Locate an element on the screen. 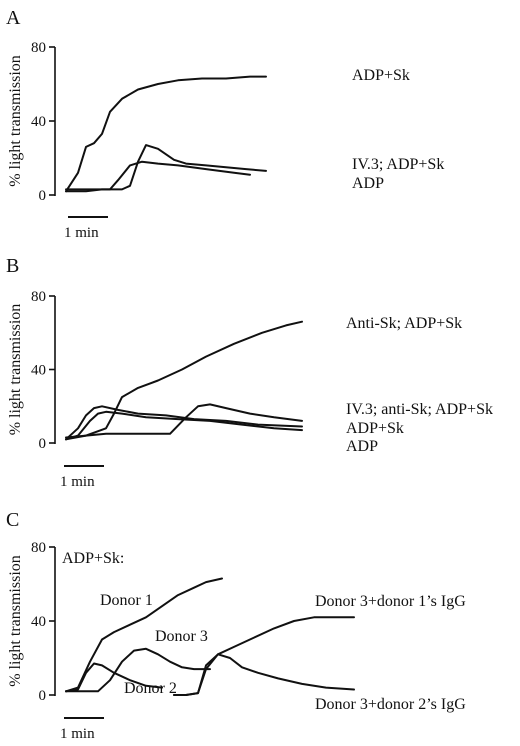 The height and width of the screenshot is (746, 520). panel-letter: C is located at coordinates (12, 520).